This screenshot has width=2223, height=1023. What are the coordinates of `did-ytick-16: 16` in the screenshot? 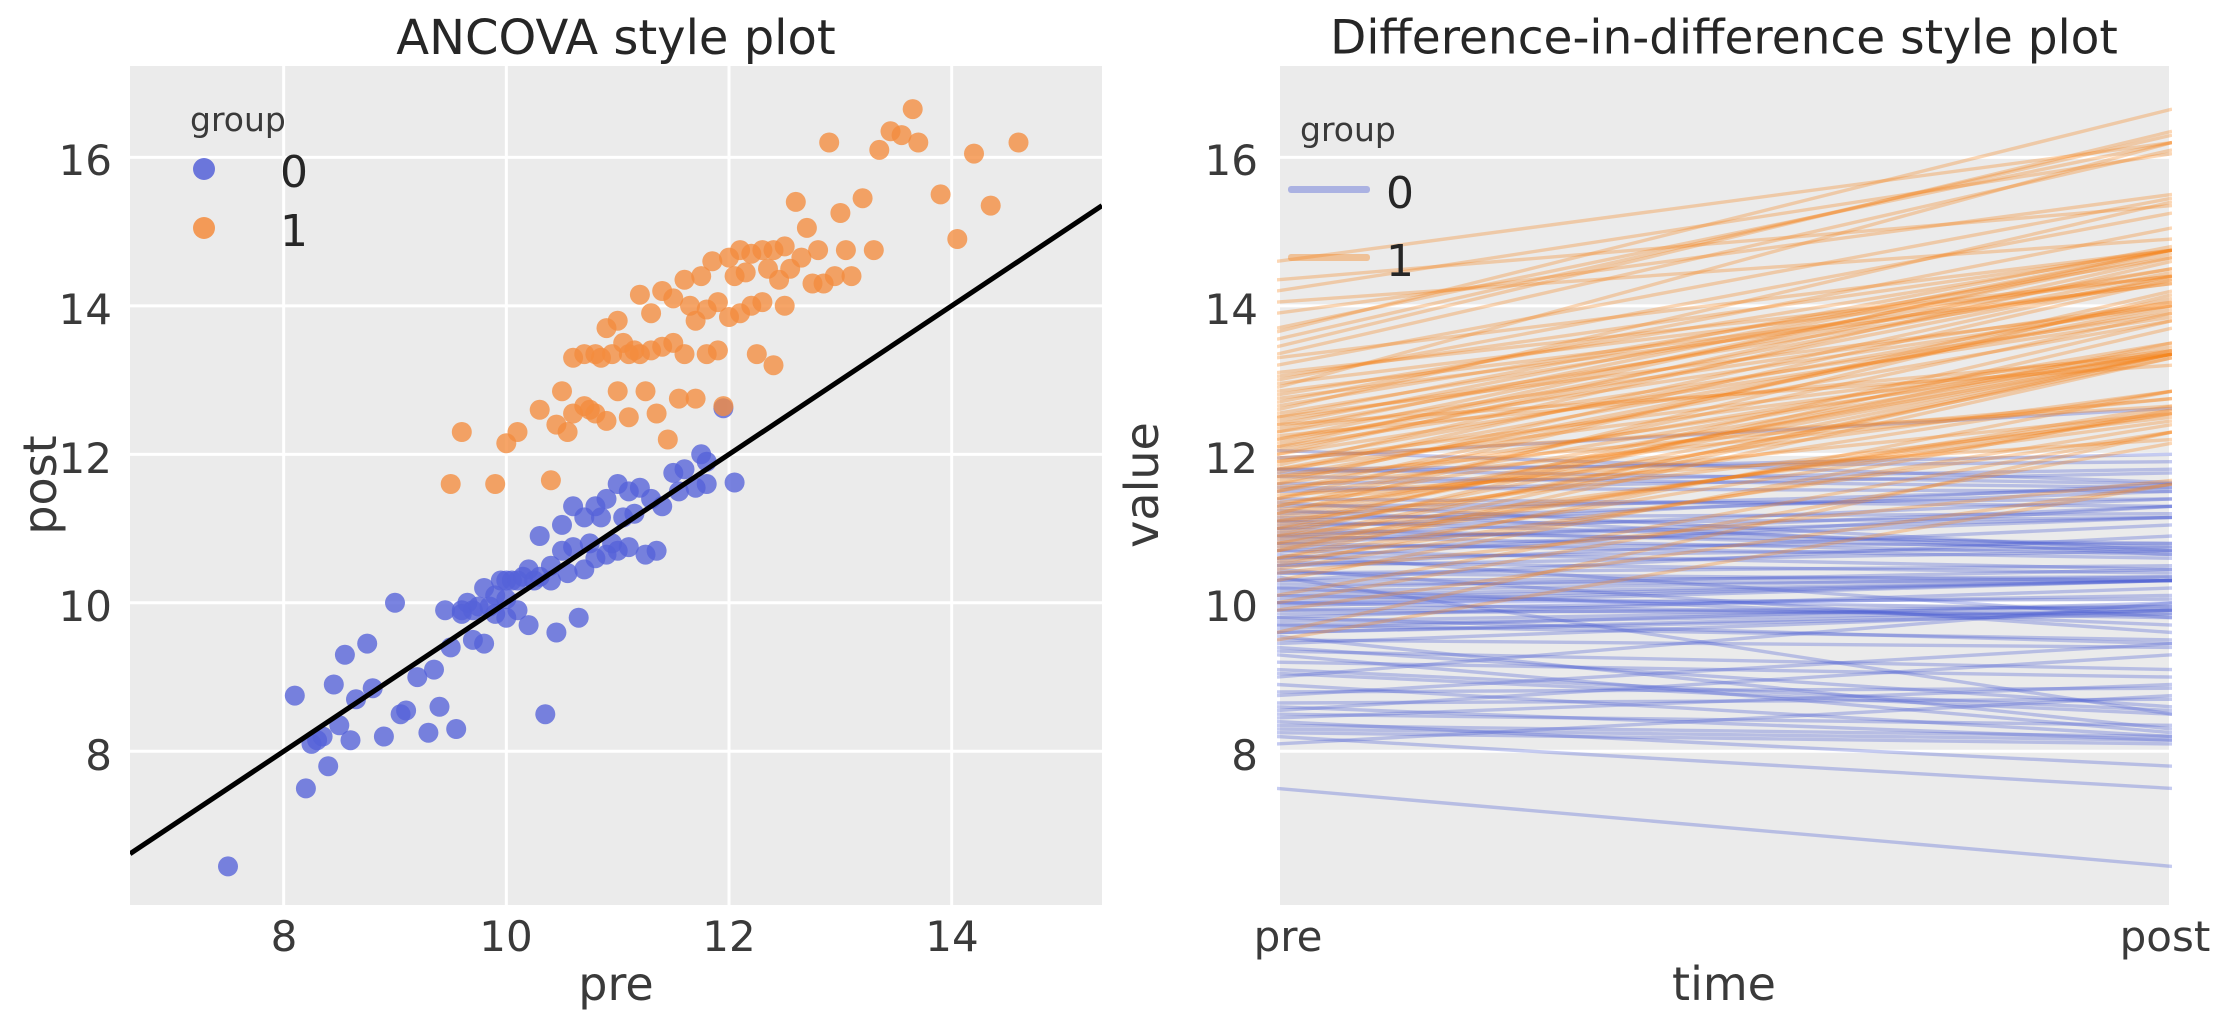 It's located at (1231, 160).